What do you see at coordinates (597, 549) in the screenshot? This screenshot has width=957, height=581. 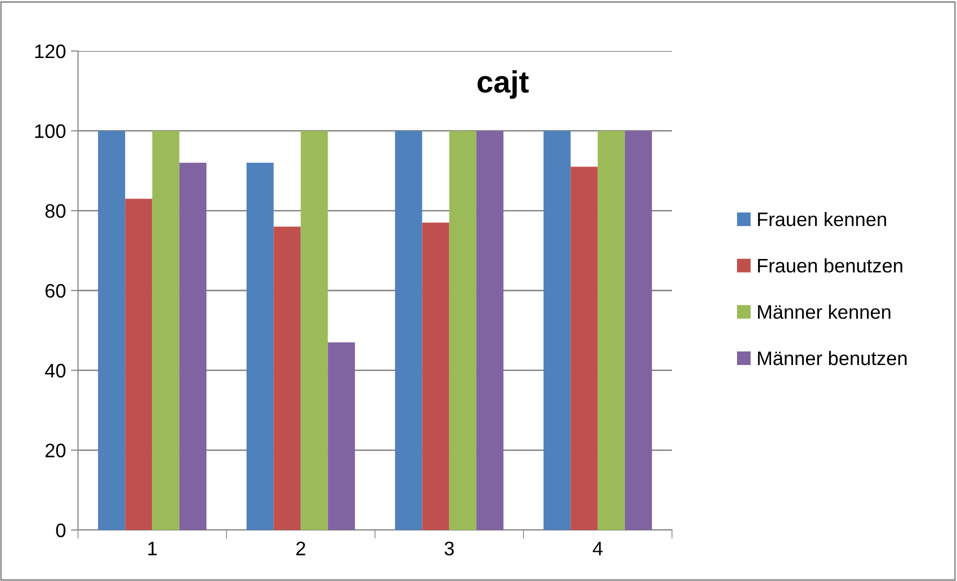 I see `x-tick-label: 4` at bounding box center [597, 549].